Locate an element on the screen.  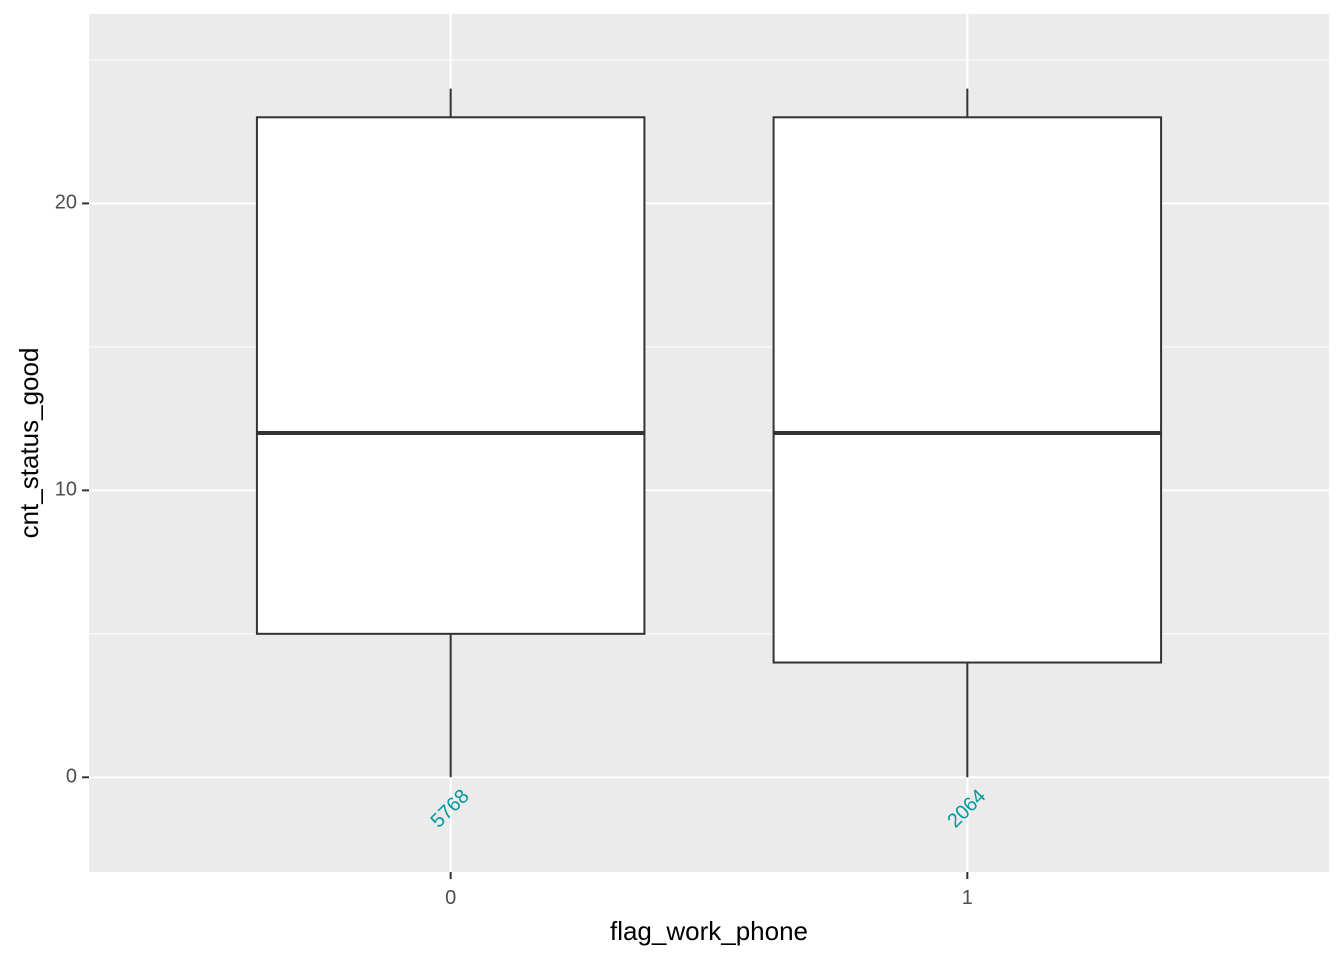
x-axis-title: flag_work_phone is located at coordinates (709, 931).